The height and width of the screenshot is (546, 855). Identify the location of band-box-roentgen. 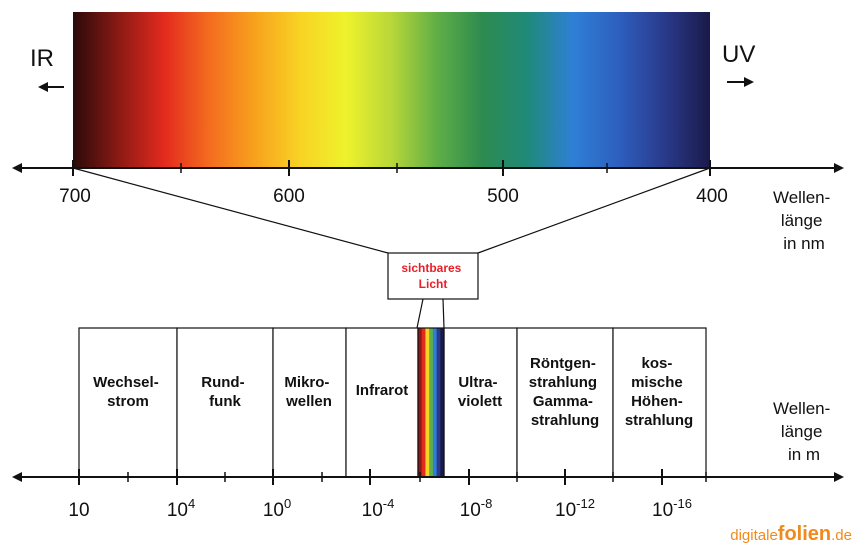
(565, 402).